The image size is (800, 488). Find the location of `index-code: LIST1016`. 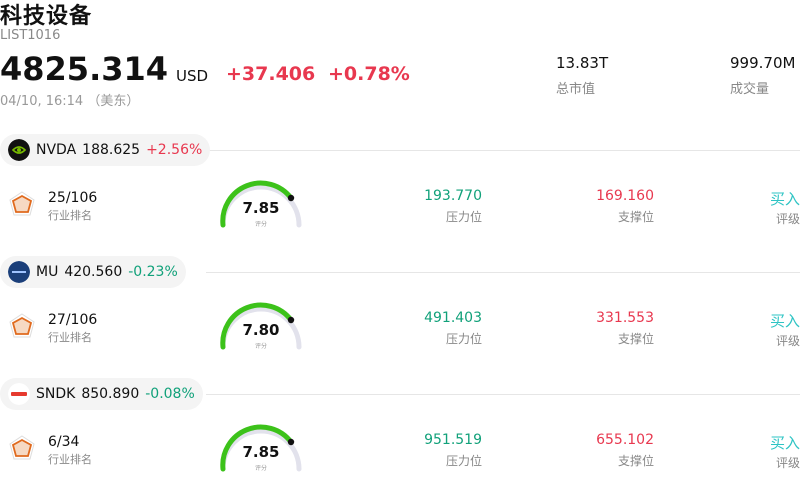

index-code: LIST1016 is located at coordinates (30, 35).